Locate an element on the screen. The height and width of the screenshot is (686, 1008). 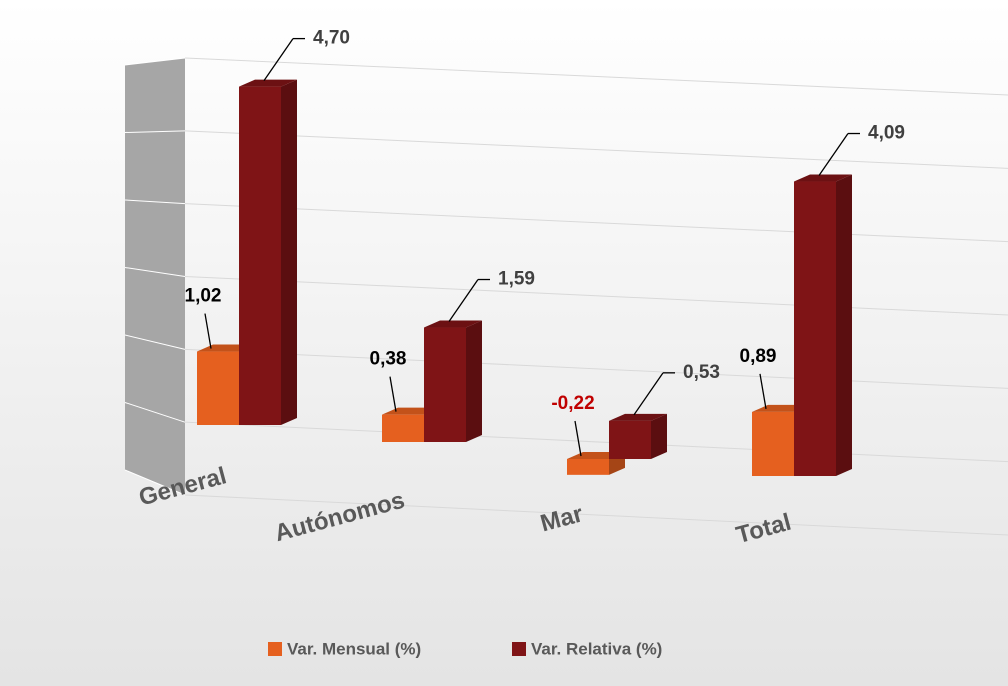
legend-label: Var. Relativa (%) is located at coordinates (596, 648).